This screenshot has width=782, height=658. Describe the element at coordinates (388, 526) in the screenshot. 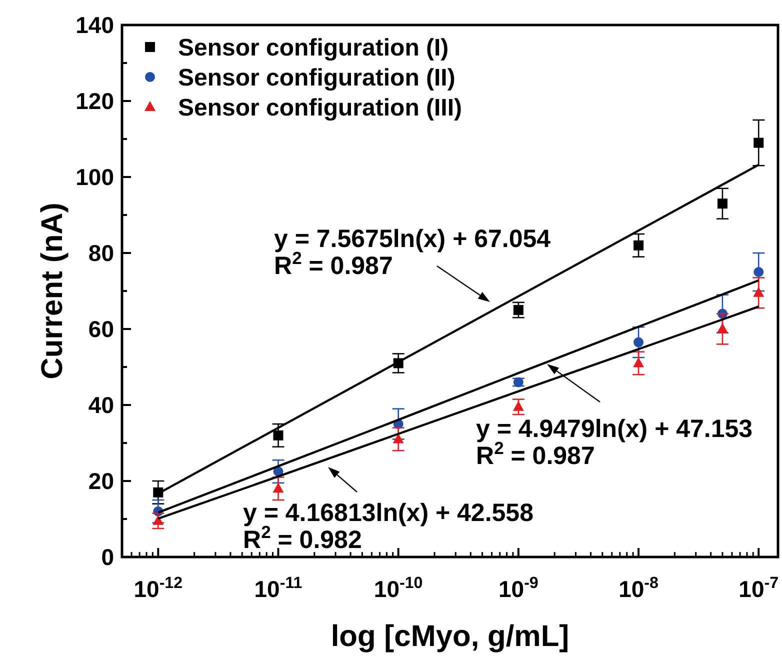

I see `annotation: y = 4.16813ln(x) + 42.558 R$^{2}$ = 0.982` at that location.